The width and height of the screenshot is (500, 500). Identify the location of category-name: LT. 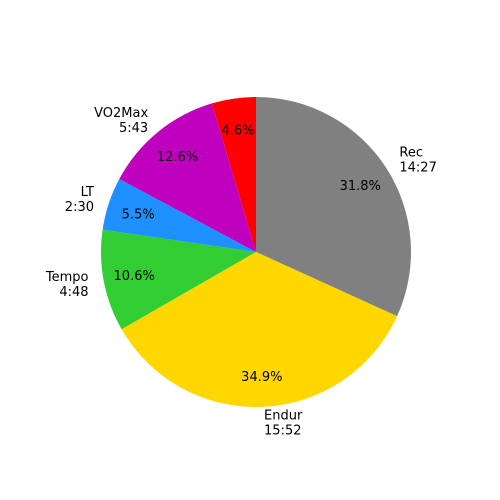
(87, 192).